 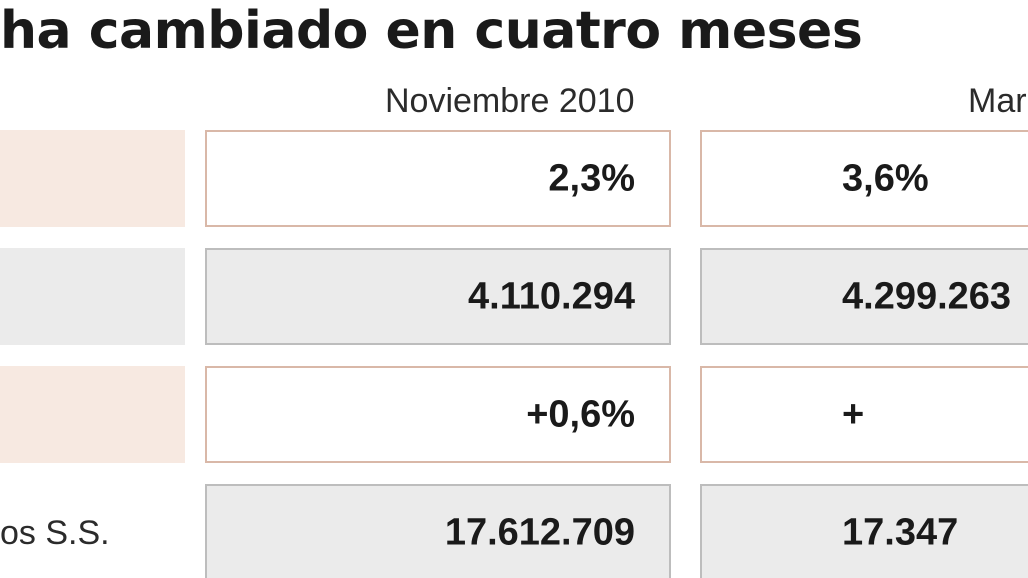 I want to click on table-cell: 3,6%, so click(x=864, y=178).